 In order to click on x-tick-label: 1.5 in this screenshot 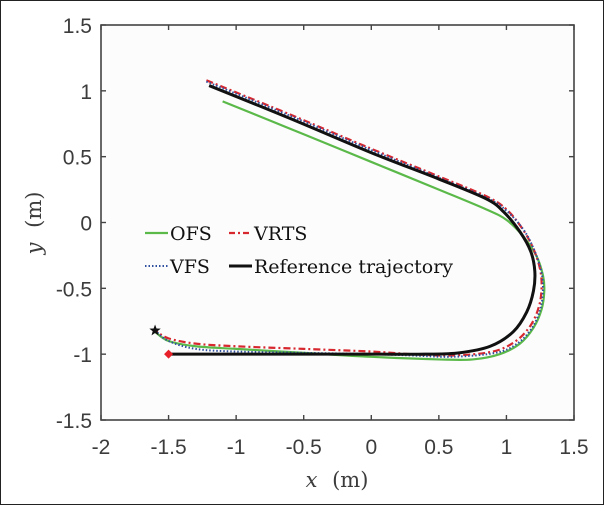, I will do `click(573, 447)`.